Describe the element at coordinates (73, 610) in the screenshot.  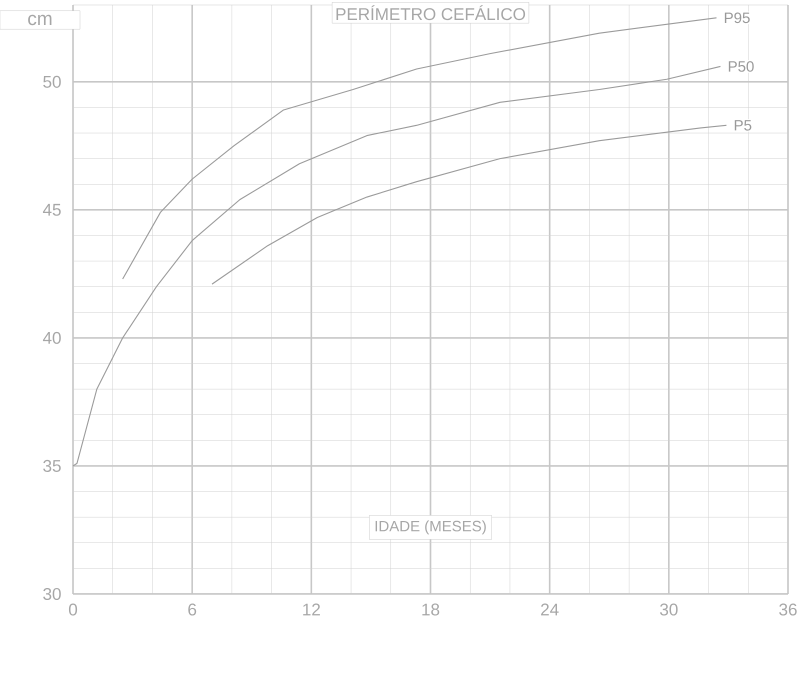
I see `x-tick-label: 0` at that location.